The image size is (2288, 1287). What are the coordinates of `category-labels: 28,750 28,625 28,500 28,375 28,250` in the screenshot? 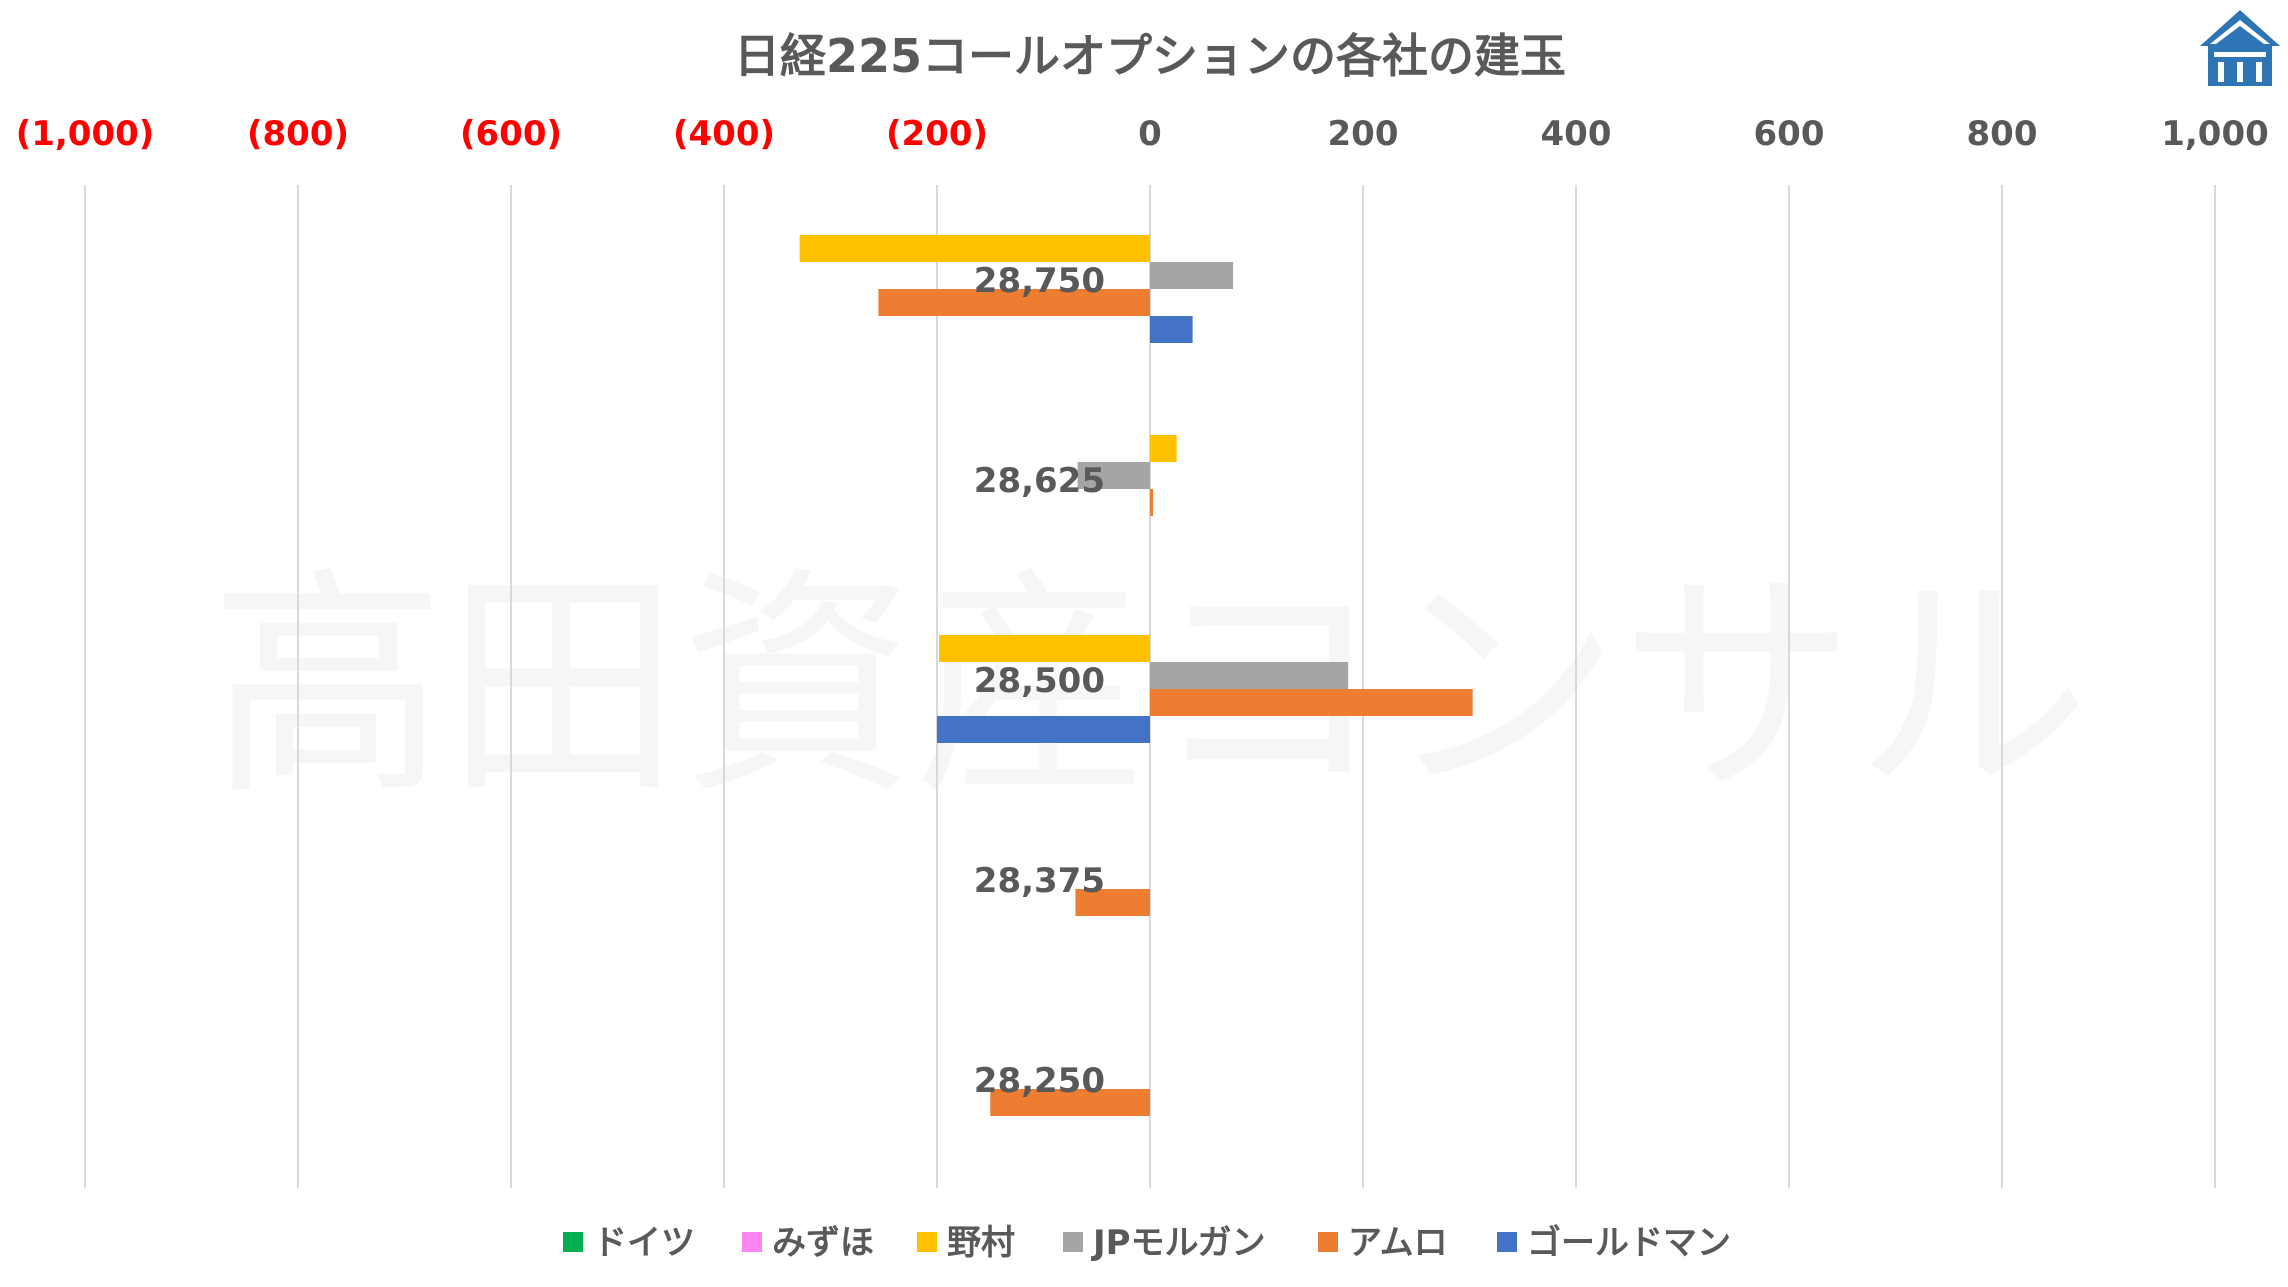 It's located at (1039, 681).